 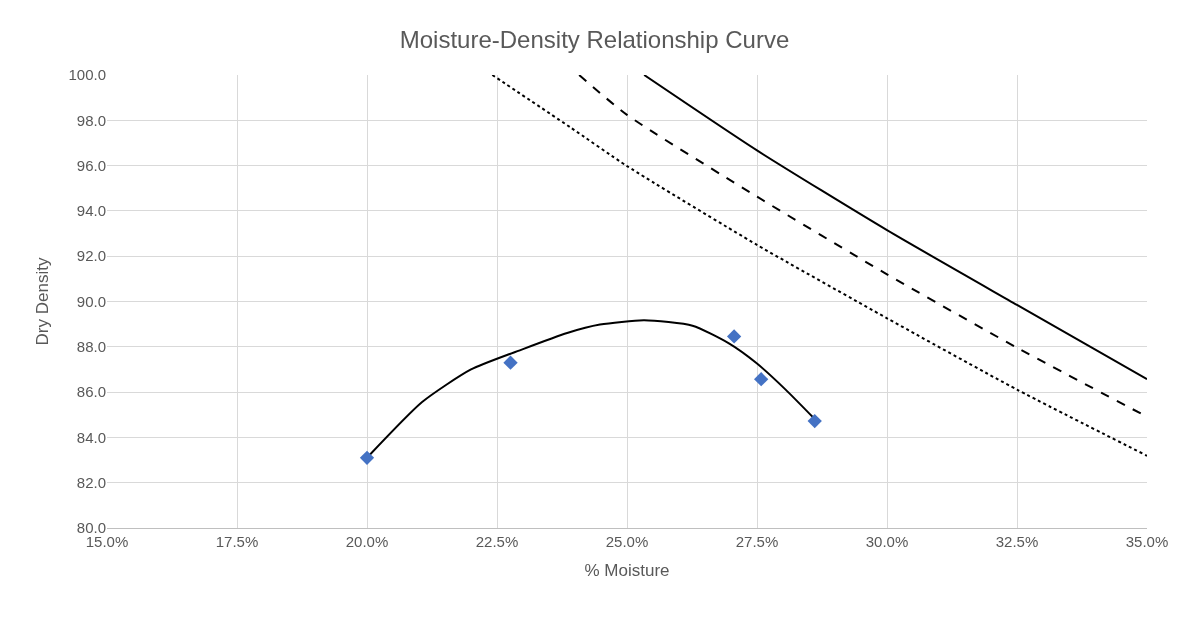 What do you see at coordinates (594, 39) in the screenshot?
I see `chart-title: Moisture-Density Relationship Curve` at bounding box center [594, 39].